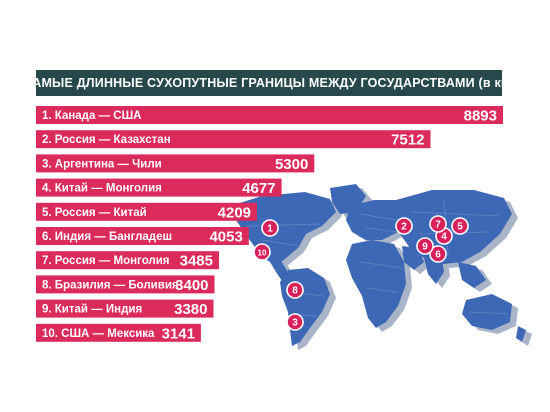 Image resolution: width=550 pixels, height=412 pixels. I want to click on map-marker: 9, so click(425, 246).